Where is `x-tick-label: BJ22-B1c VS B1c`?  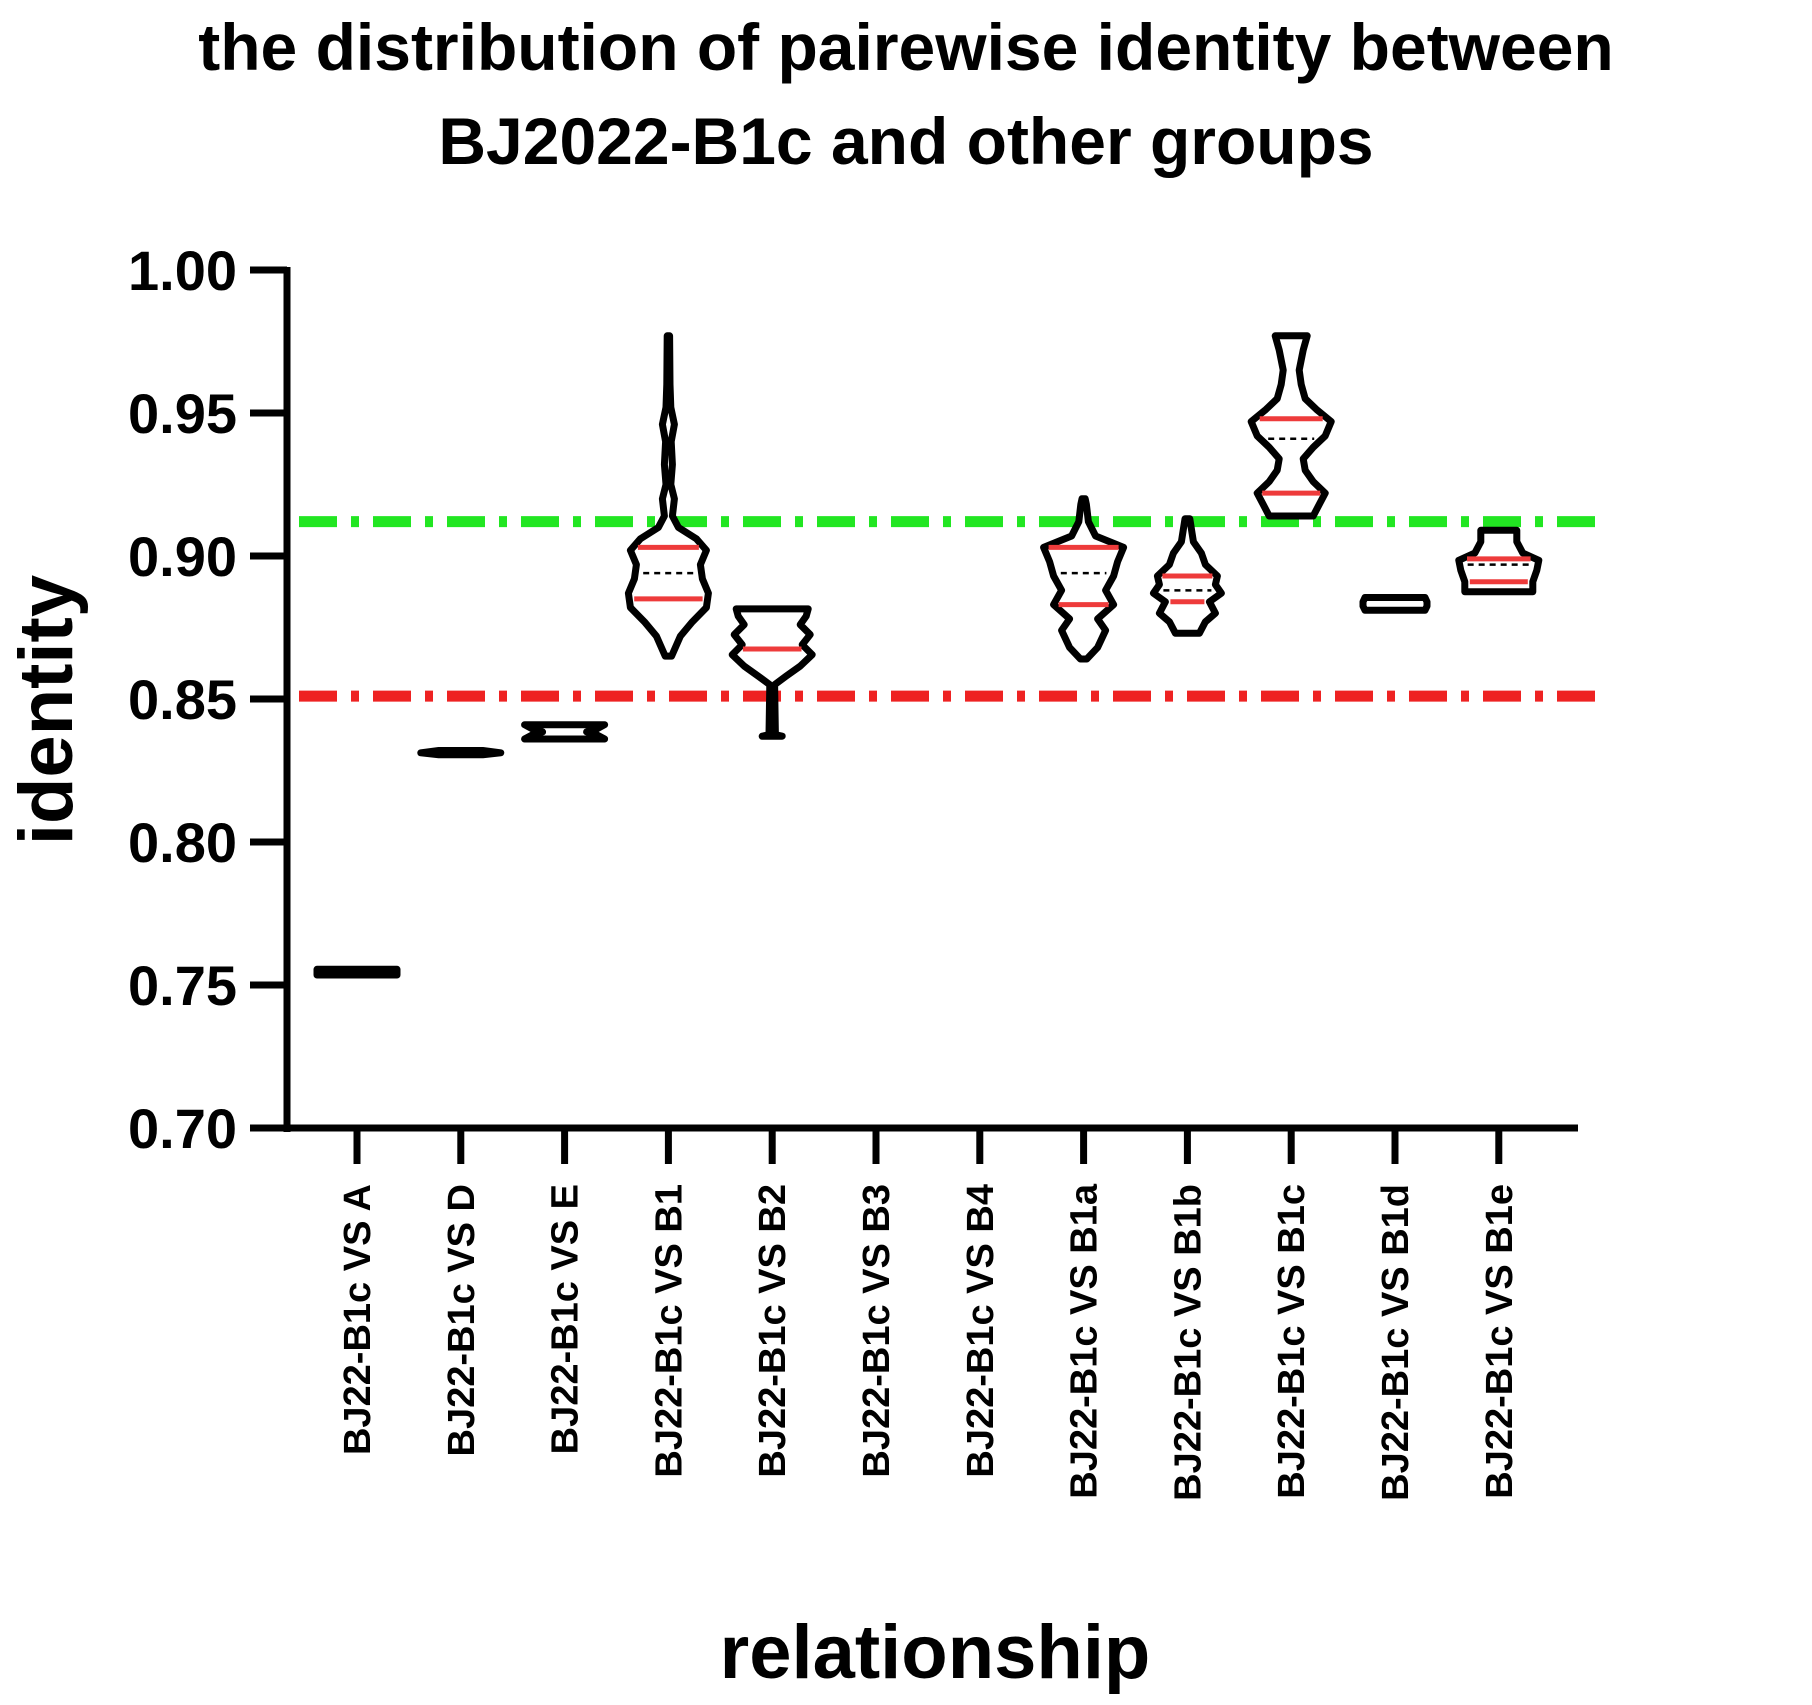
x-tick-label: BJ22-B1c VS B1c is located at coordinates (1292, 1341).